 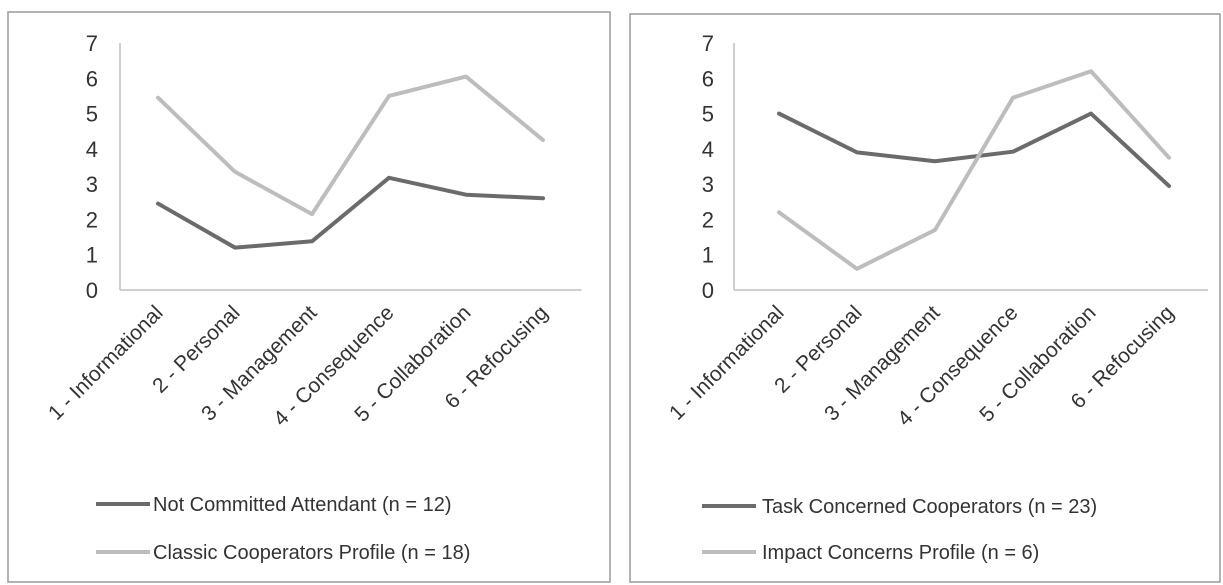 I want to click on left-y-tick-label: 4, so click(x=92, y=149).